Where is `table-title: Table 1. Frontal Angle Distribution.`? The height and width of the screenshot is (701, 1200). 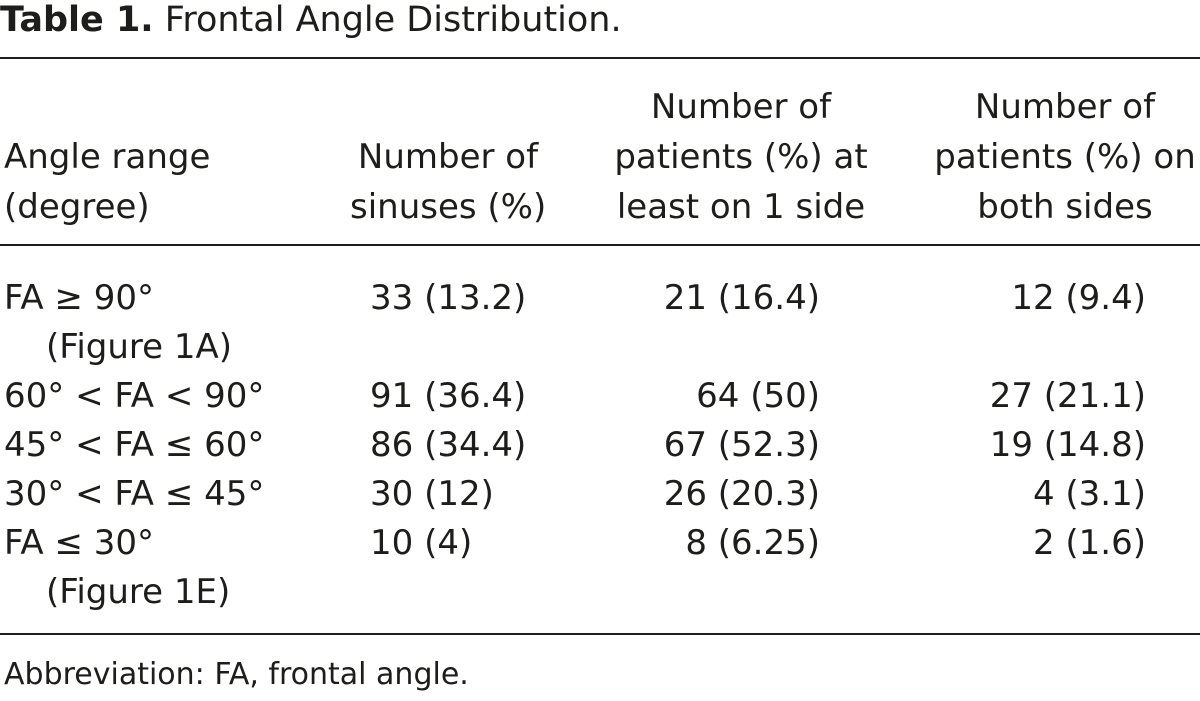
table-title: Table 1. Frontal Angle Distribution. is located at coordinates (311, 22).